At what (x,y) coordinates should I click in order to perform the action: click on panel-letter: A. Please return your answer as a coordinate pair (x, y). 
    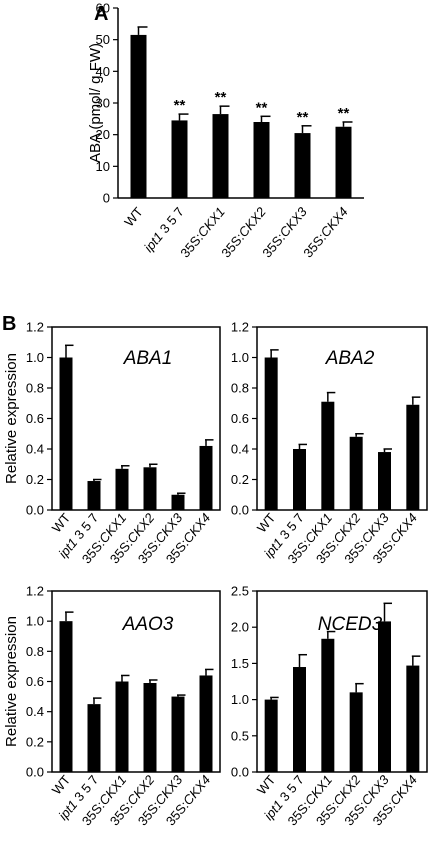
    Looking at the image, I should click on (101, 14).